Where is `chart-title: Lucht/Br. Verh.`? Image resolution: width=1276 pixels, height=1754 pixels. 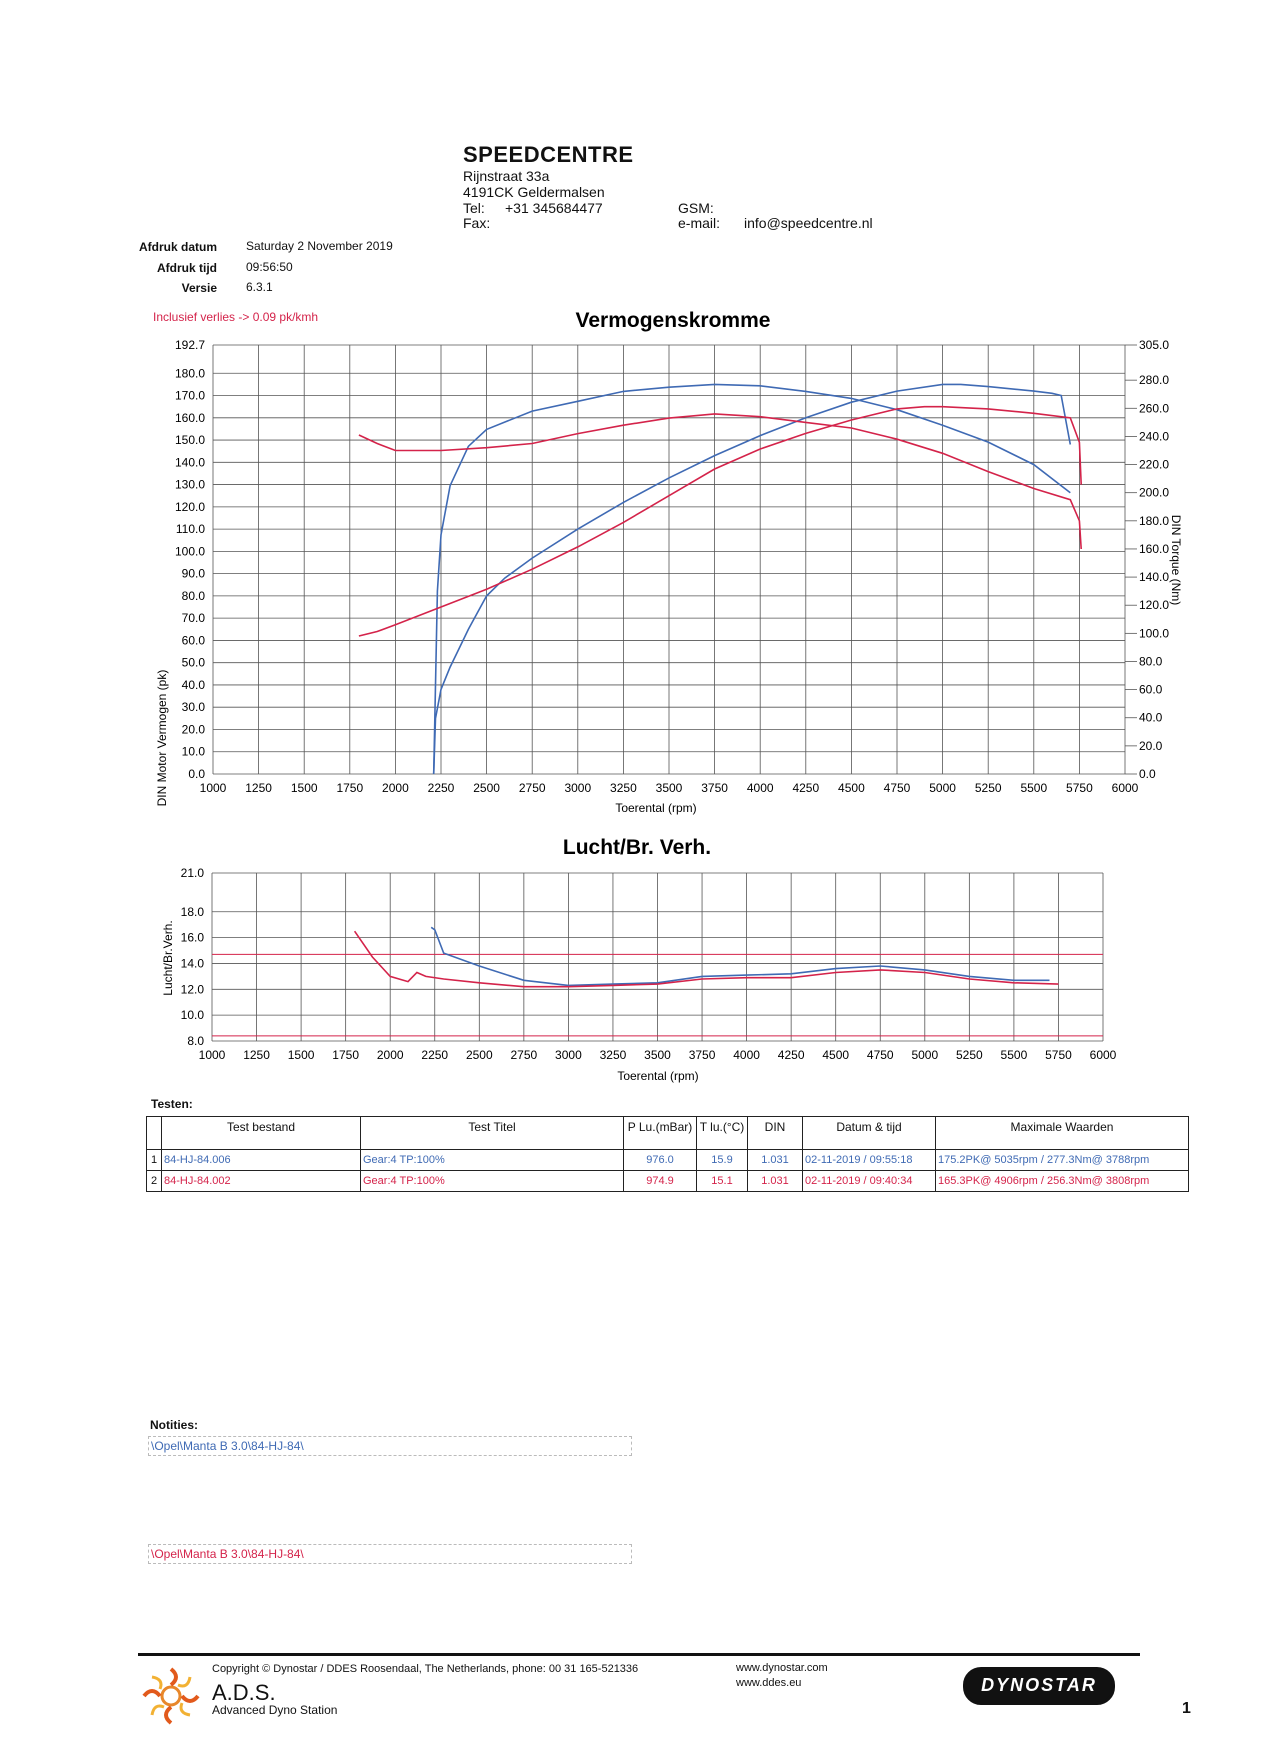 chart-title: Lucht/Br. Verh. is located at coordinates (637, 847).